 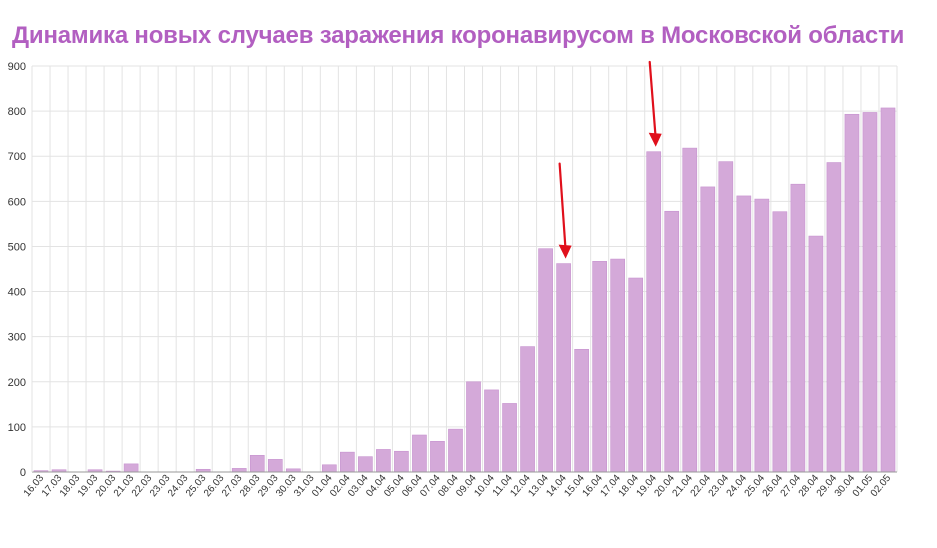 What do you see at coordinates (23, 473) in the screenshot?
I see `y-tick-label: 0` at bounding box center [23, 473].